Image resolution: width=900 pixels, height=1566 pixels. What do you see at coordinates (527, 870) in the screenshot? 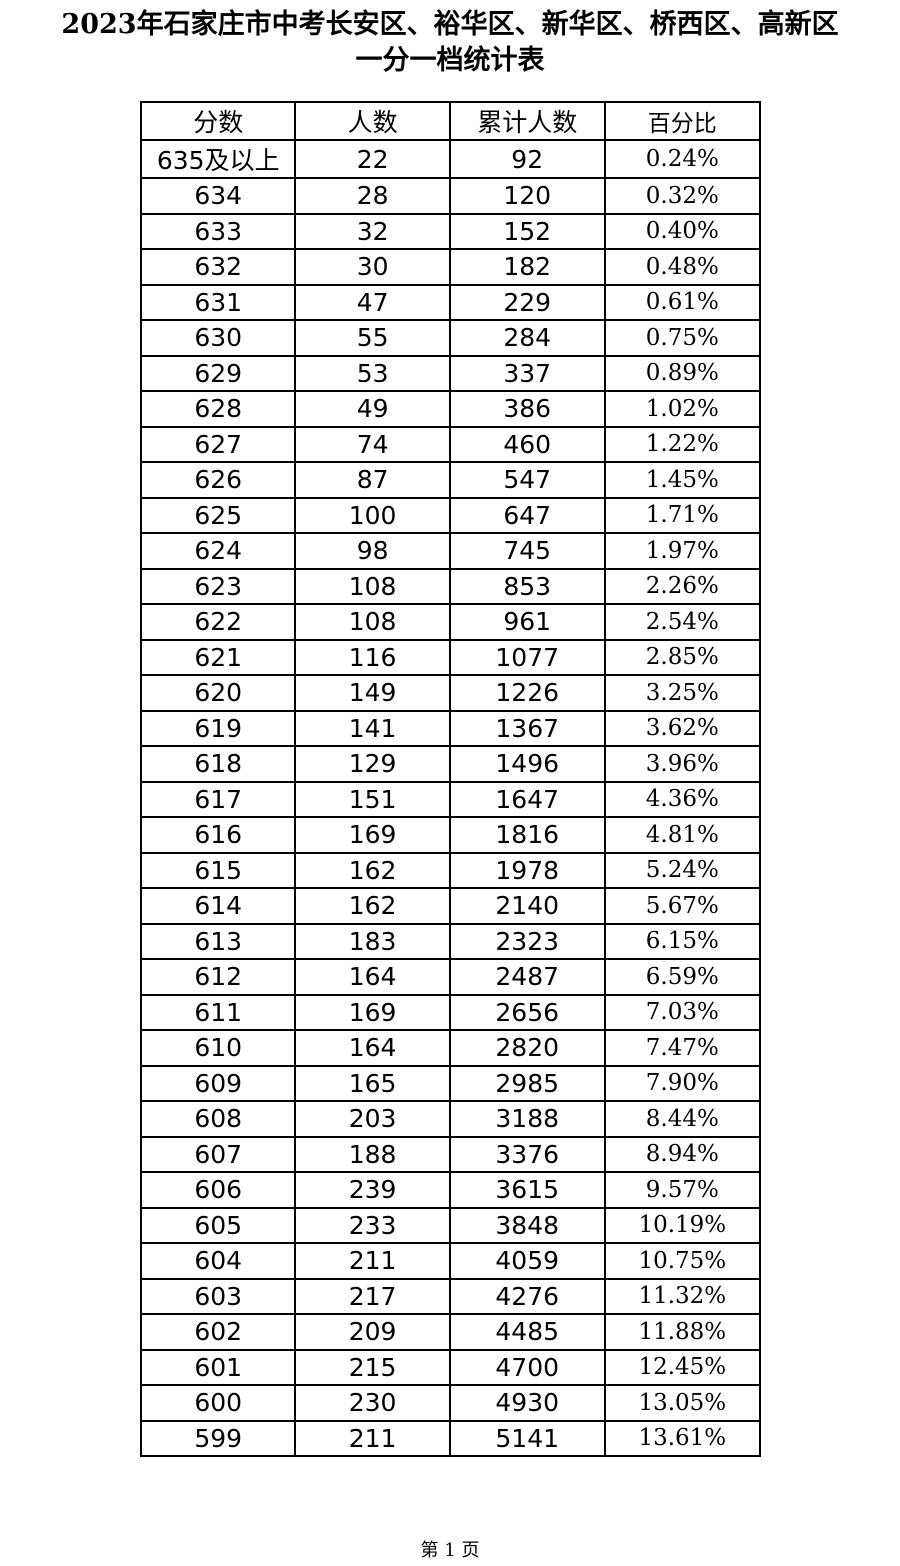
I see `table-cell: 1978` at bounding box center [527, 870].